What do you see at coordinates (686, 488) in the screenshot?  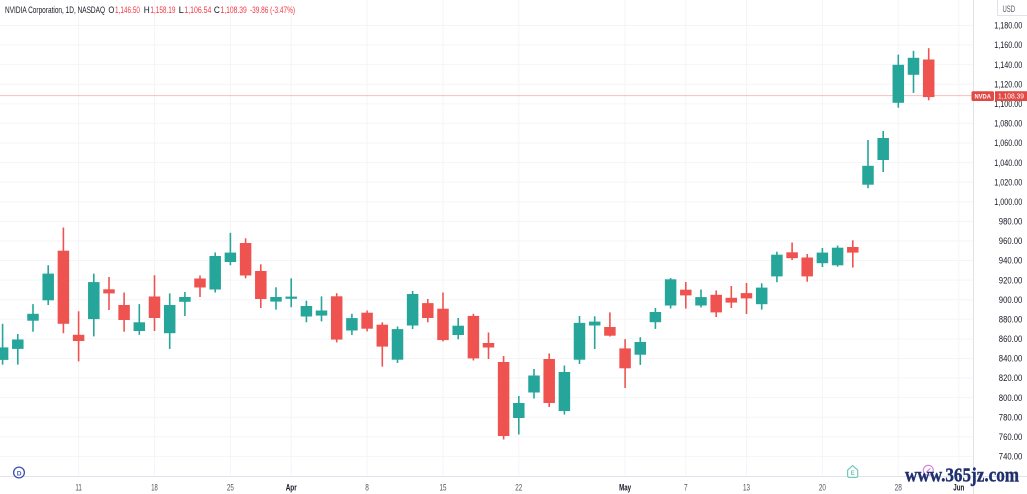 I see `svg-text: 7` at bounding box center [686, 488].